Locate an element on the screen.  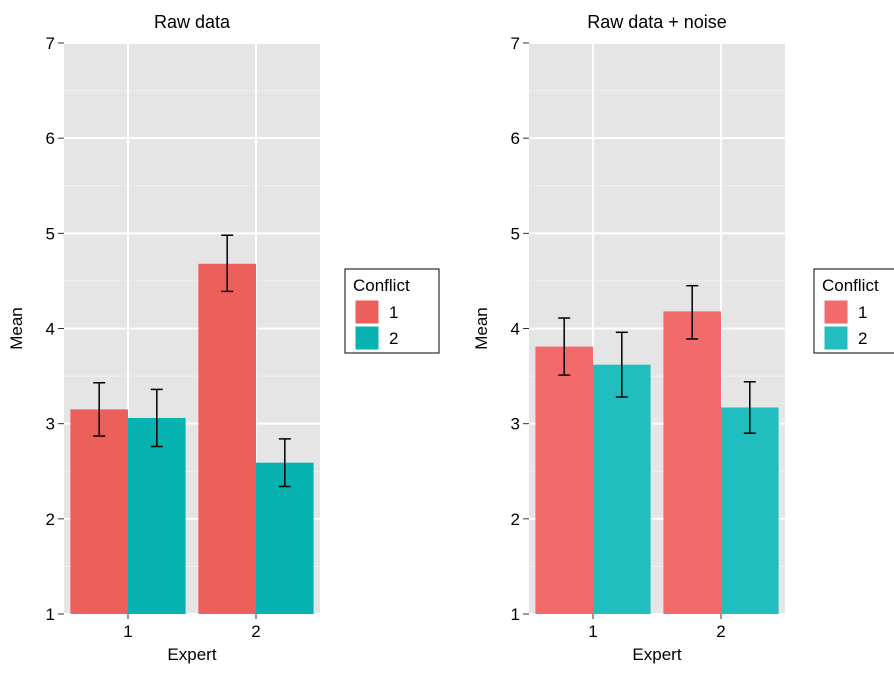
chart-title: Raw data is located at coordinates (192, 22).